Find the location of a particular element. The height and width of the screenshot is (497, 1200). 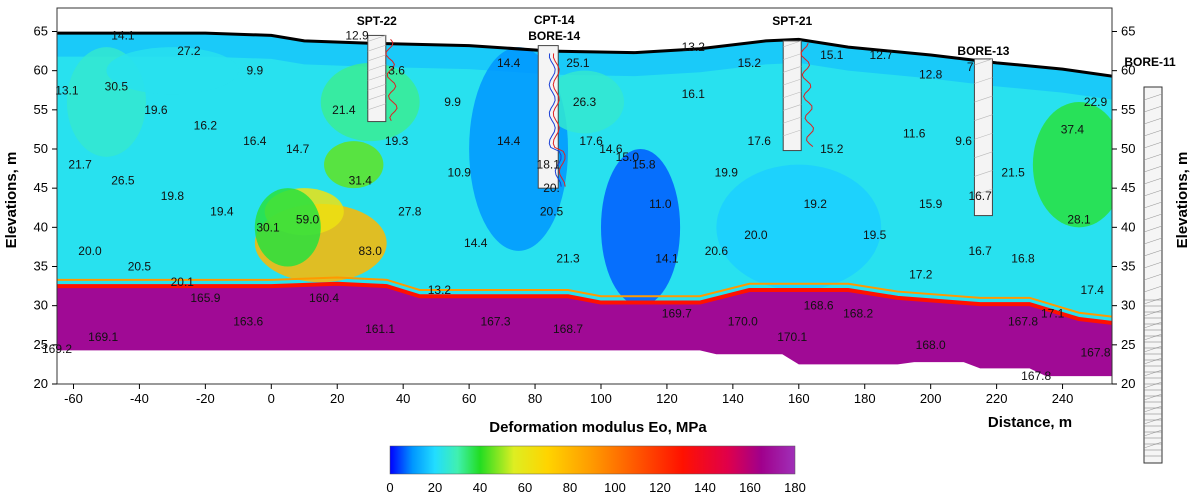

value-label: 18.1 is located at coordinates (549, 165).